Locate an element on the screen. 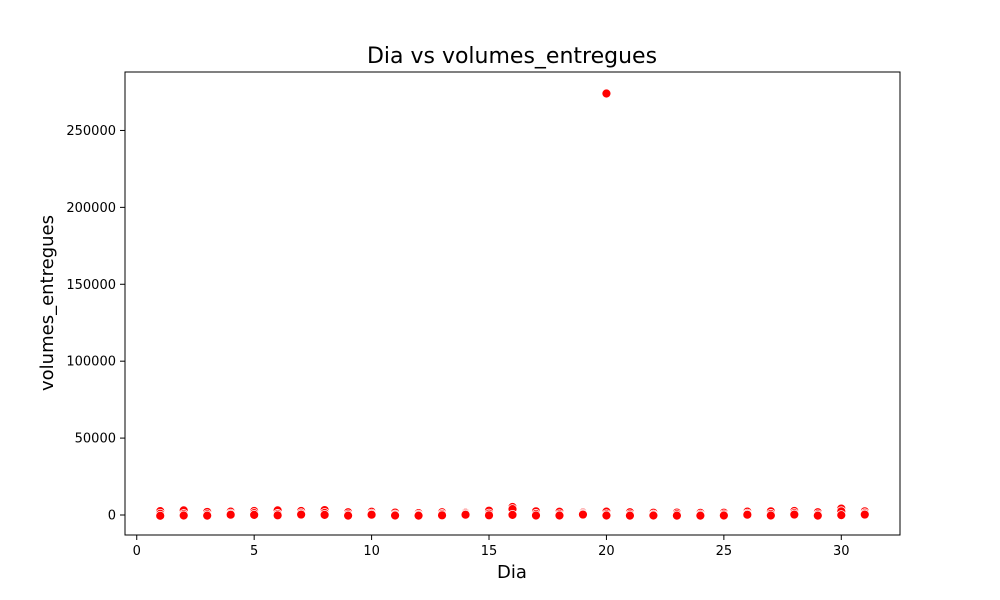 Image resolution: width=1000 pixels, height=600 pixels. x-axis: 0 5 10 15 20 25 30 is located at coordinates (491, 547).